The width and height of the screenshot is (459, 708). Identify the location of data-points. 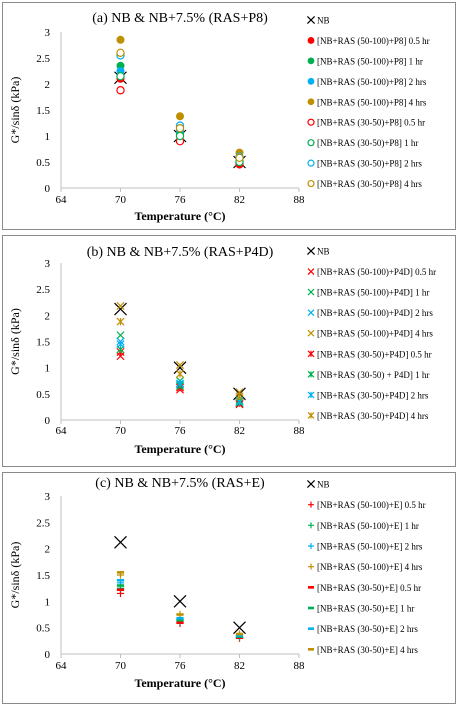
(180, 588).